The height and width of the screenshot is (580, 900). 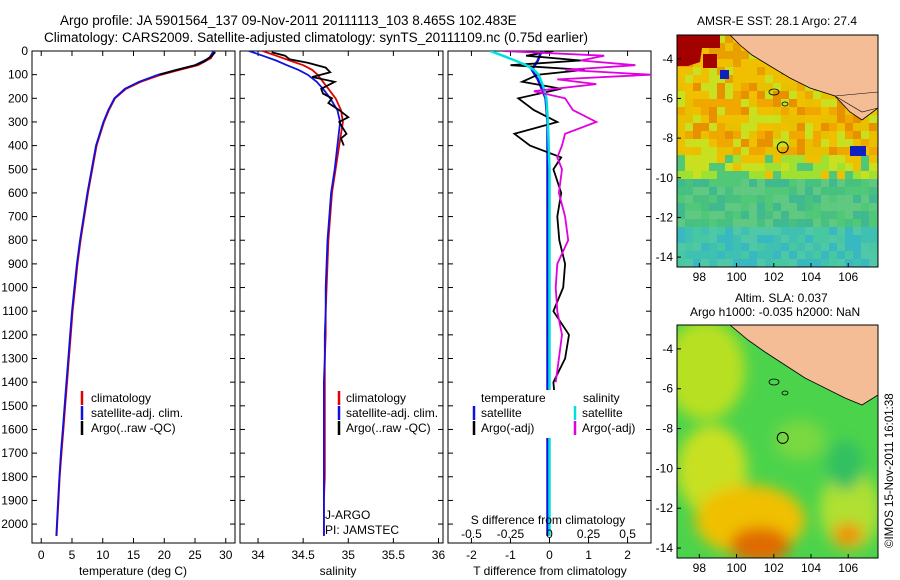 What do you see at coordinates (299, 293) in the screenshot?
I see `salinity-series` at bounding box center [299, 293].